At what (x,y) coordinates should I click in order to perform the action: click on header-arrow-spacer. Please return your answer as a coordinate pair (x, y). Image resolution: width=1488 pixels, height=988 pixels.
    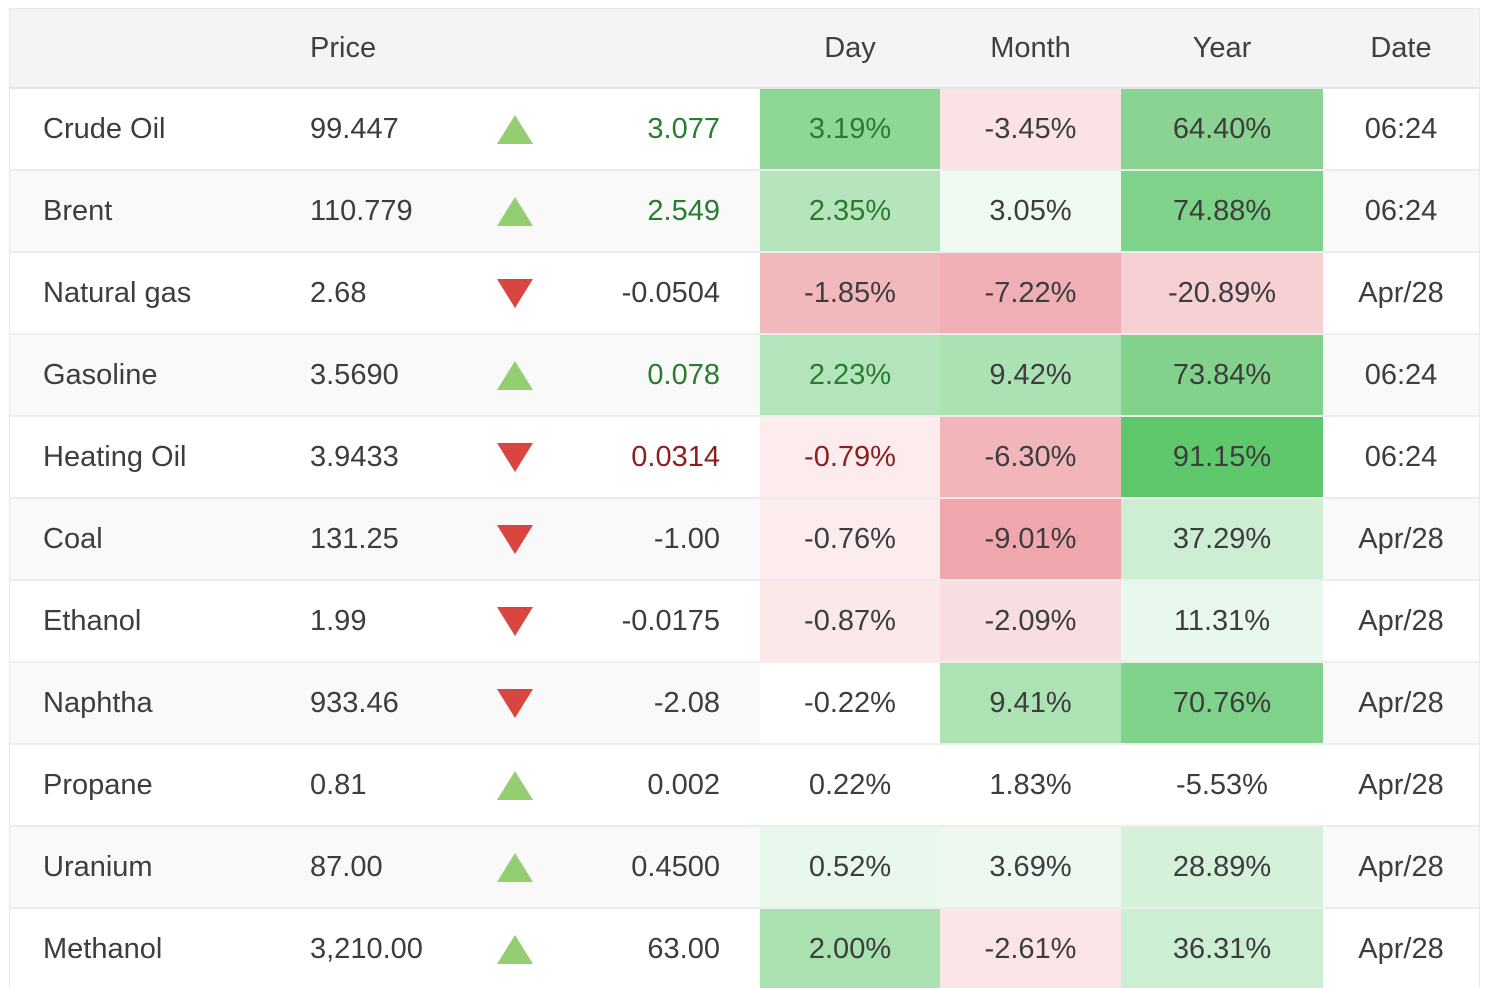
    Looking at the image, I should click on (515, 48).